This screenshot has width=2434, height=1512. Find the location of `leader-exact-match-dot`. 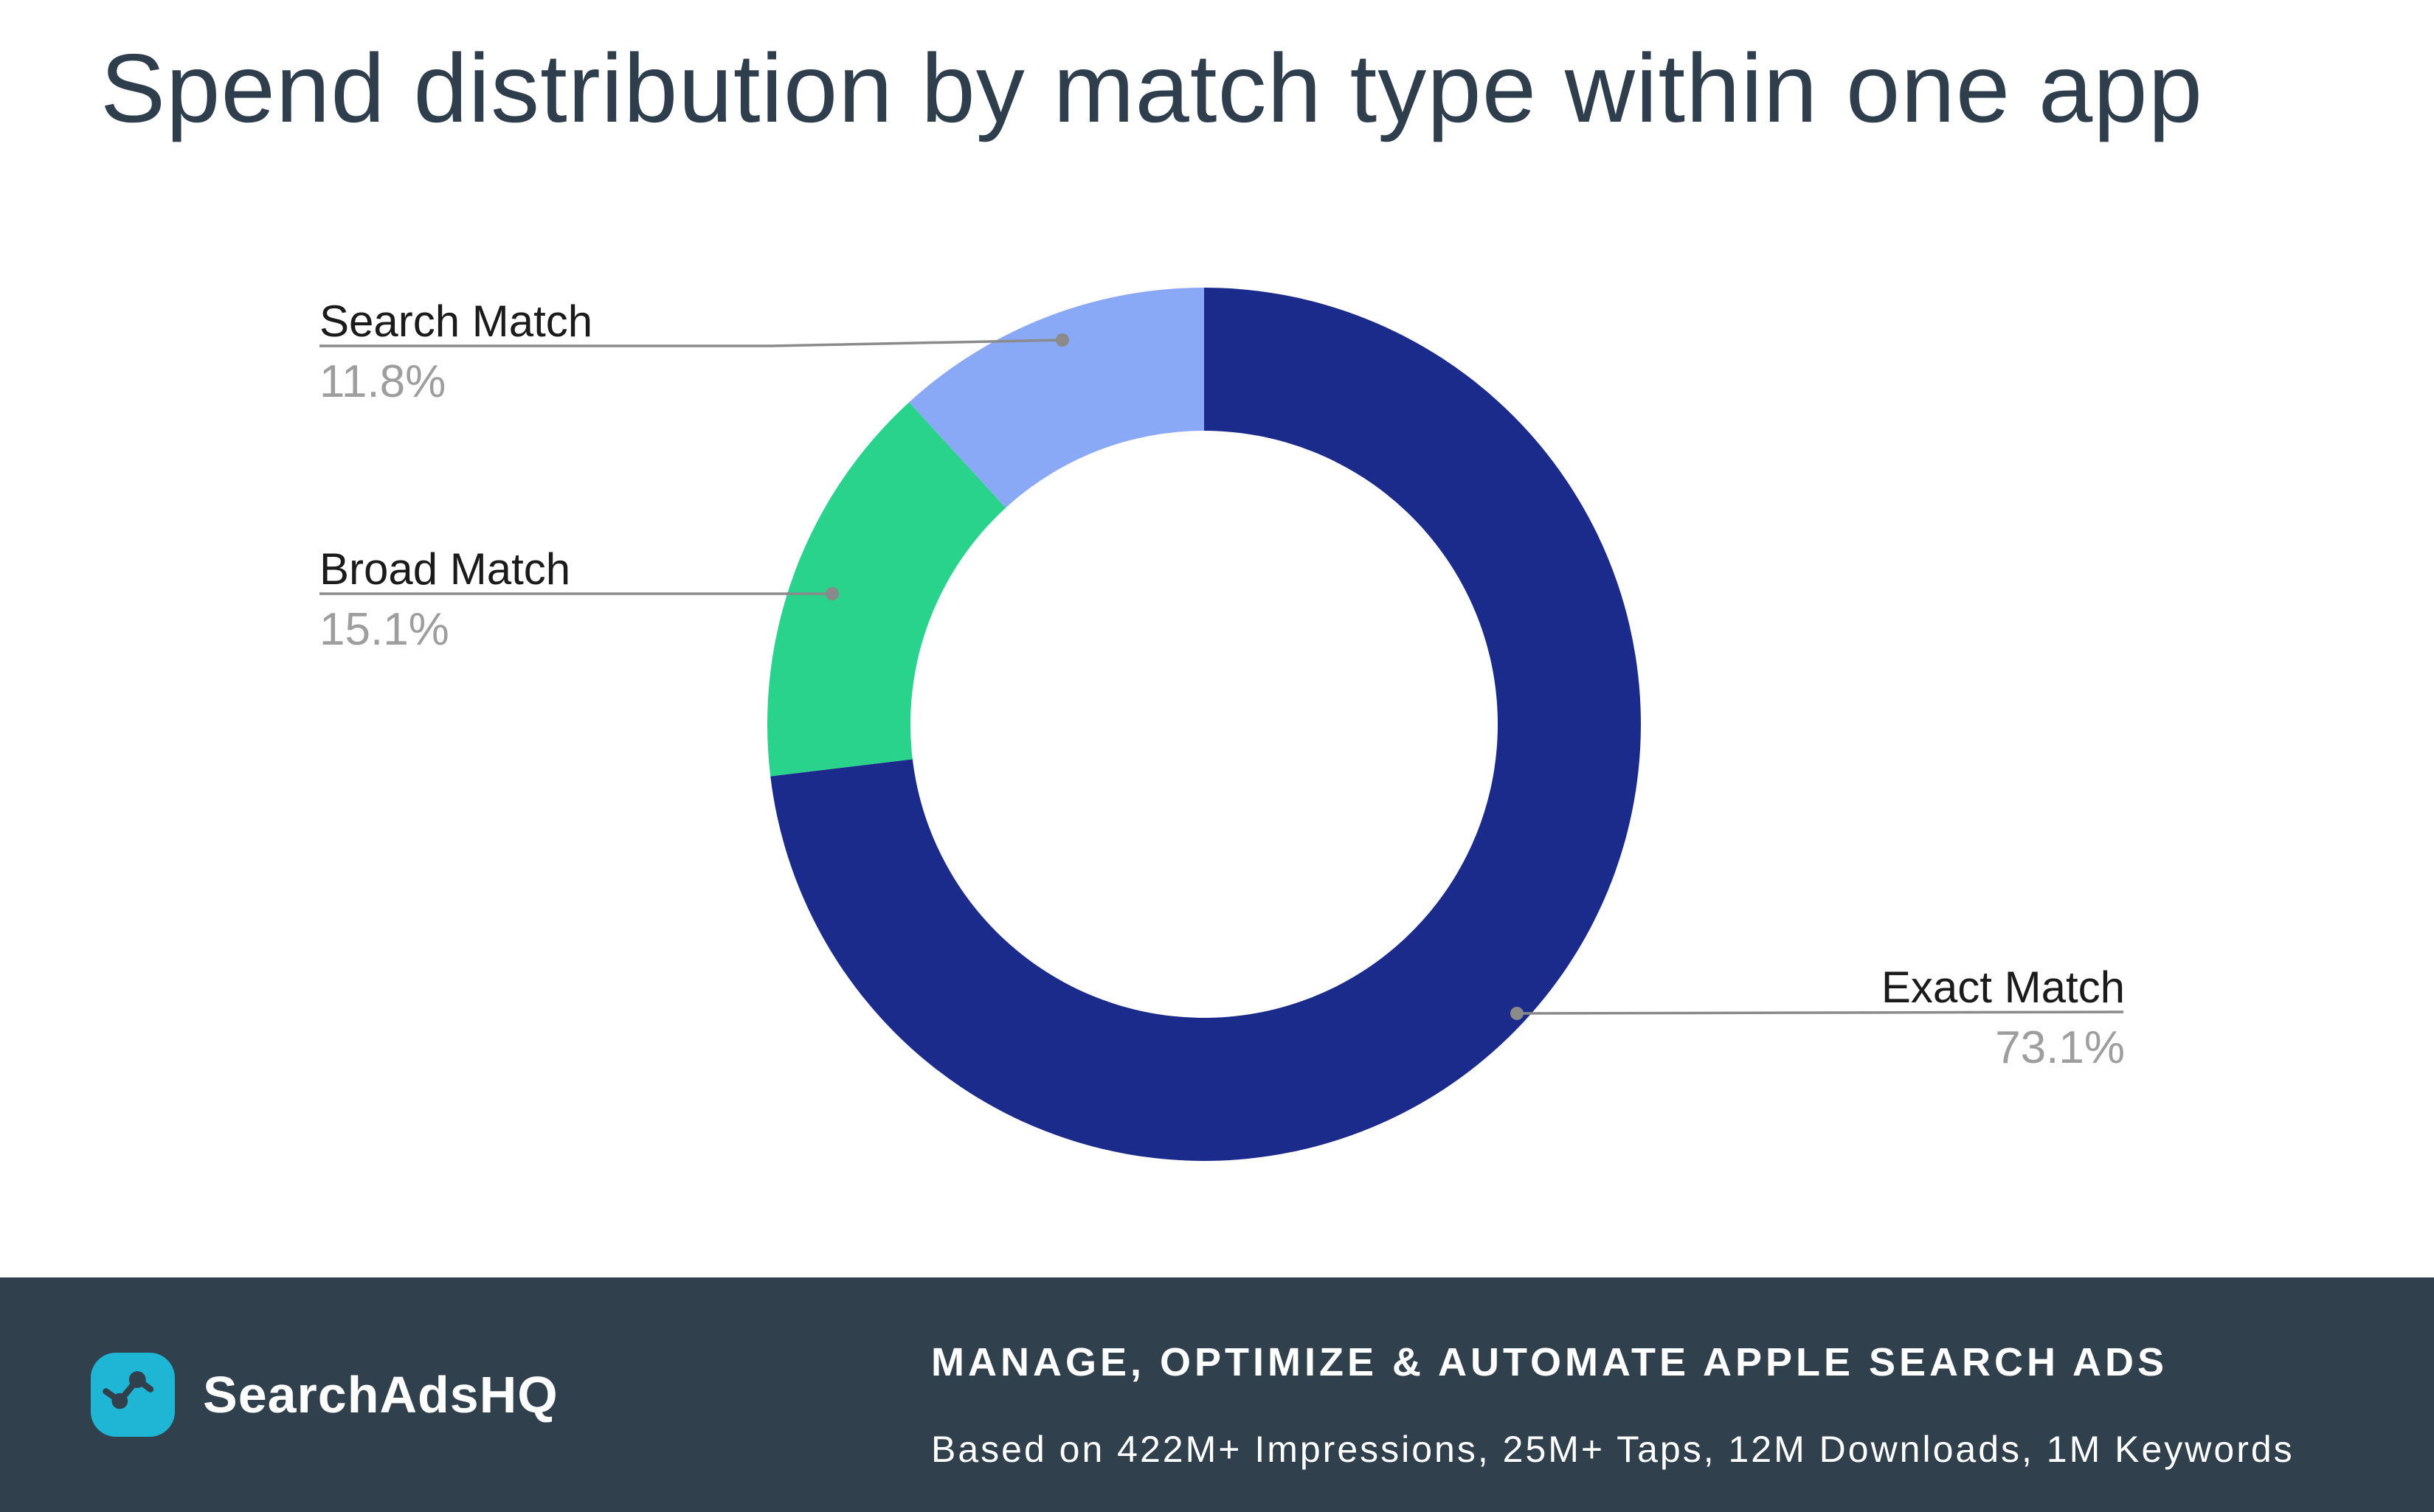

leader-exact-match-dot is located at coordinates (1517, 1013).